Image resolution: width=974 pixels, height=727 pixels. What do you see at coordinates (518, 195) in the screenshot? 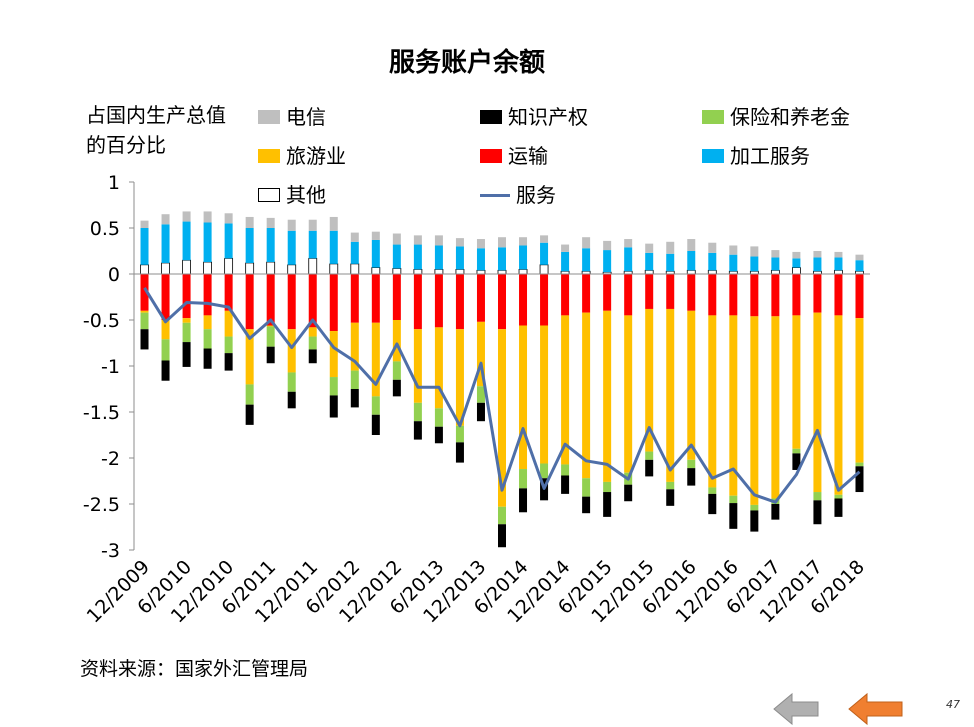
I see `legend-item-services: 服务` at bounding box center [518, 195].